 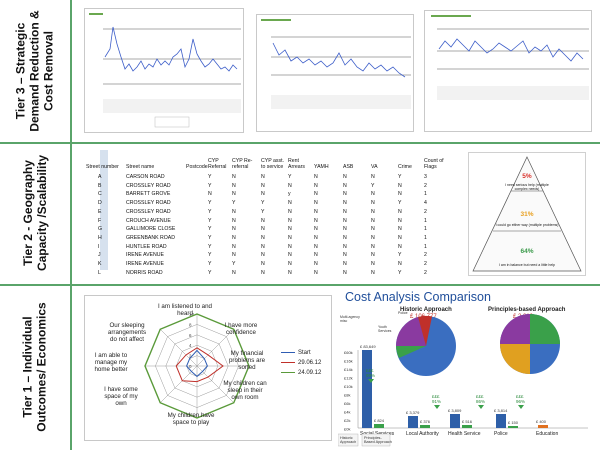 What do you see at coordinates (111, 362) in the screenshot?
I see `radar-axis-label-7: I am able to manage my home better` at bounding box center [111, 362].